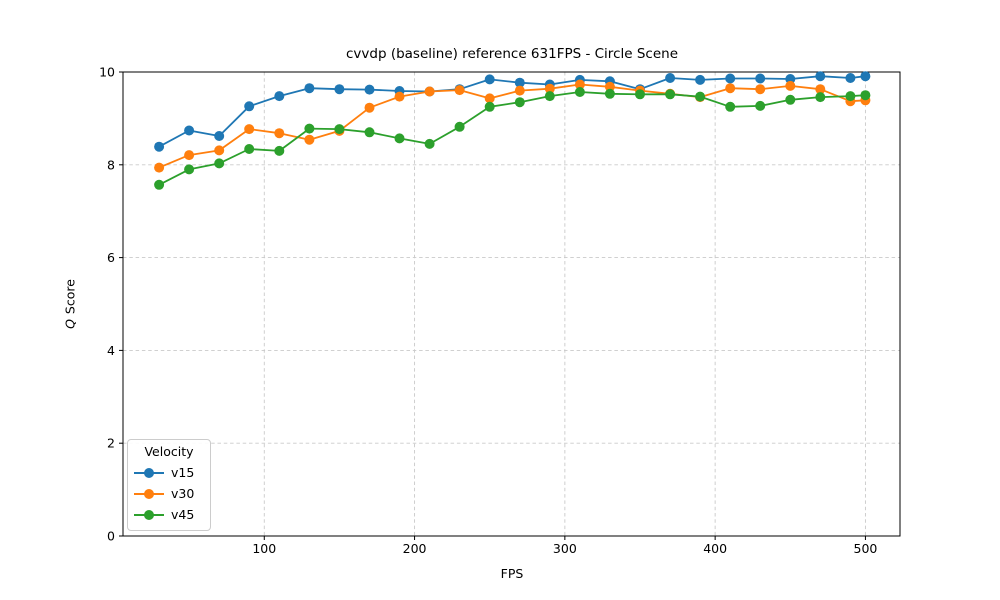 This screenshot has height=600, width=1000. Describe the element at coordinates (111, 536) in the screenshot. I see `y-tick-label: 0` at that location.